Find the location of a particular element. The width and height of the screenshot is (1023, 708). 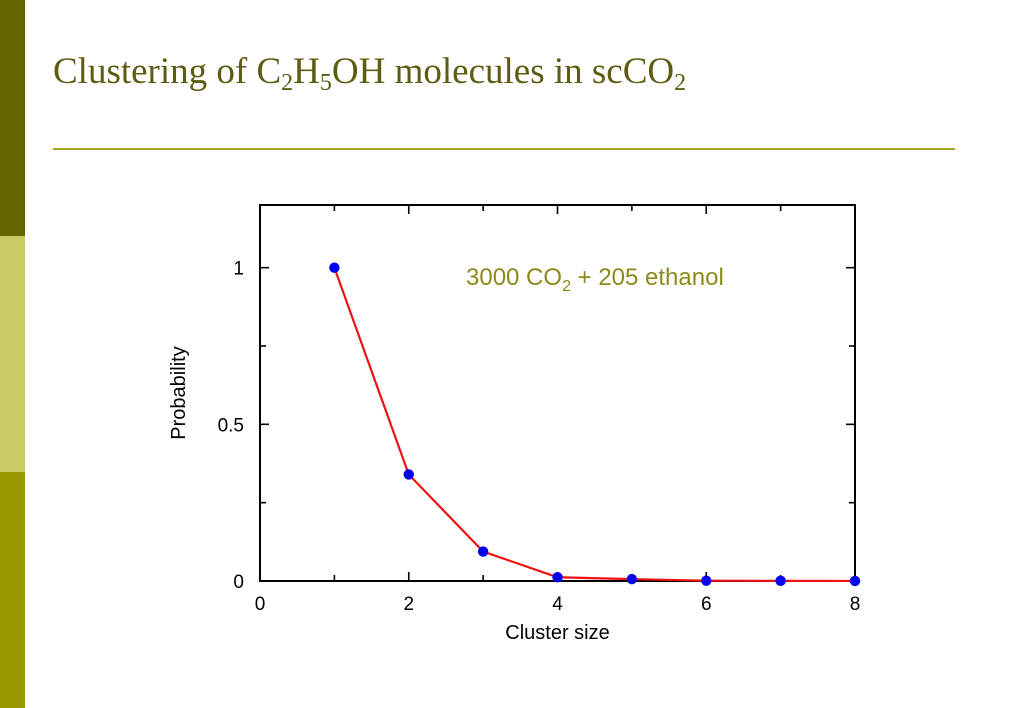

y-tick-label: 0 is located at coordinates (238, 582).